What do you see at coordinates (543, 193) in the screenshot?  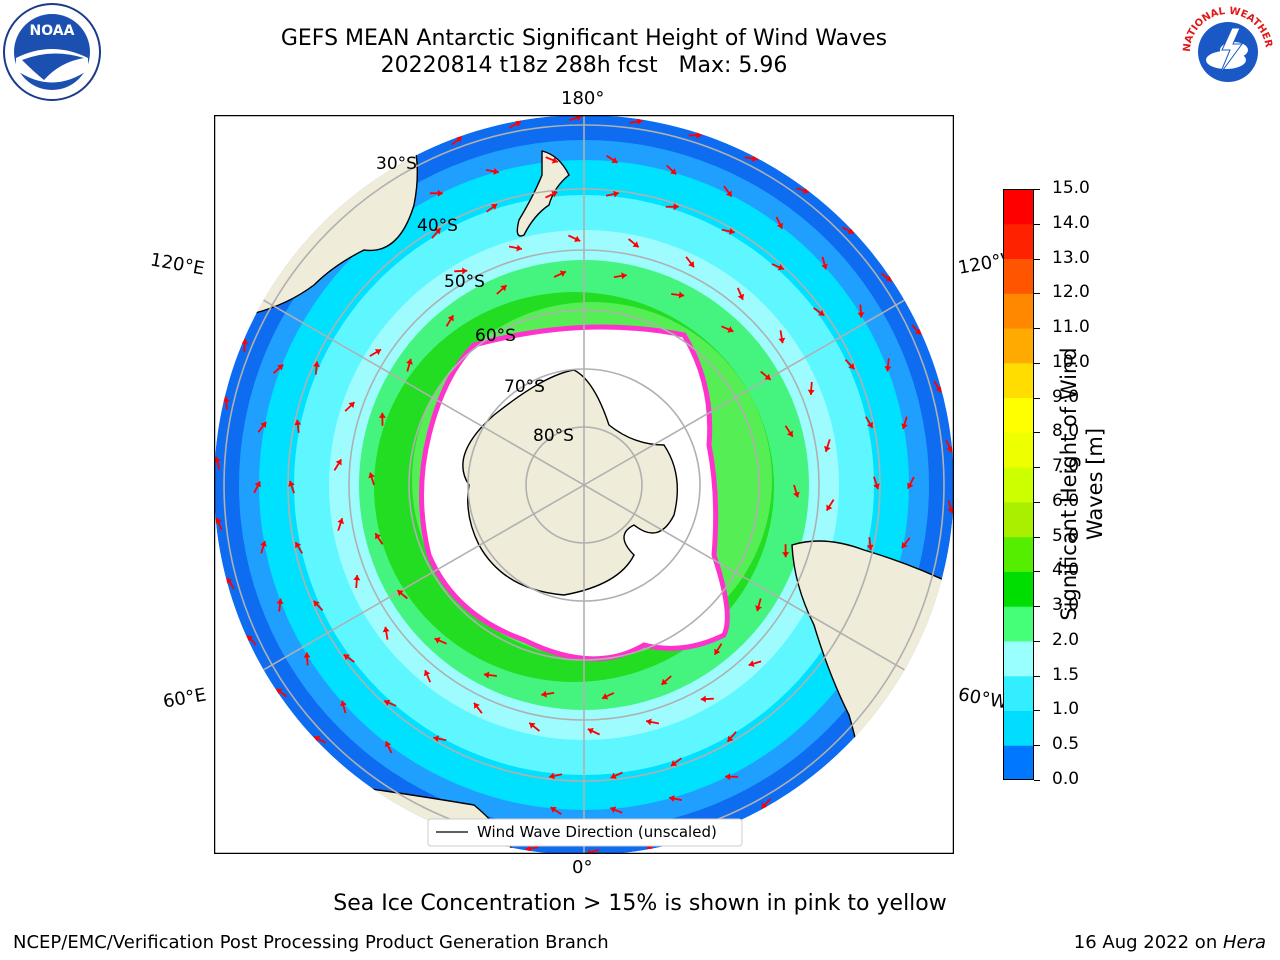 I see `new-zealand` at bounding box center [543, 193].